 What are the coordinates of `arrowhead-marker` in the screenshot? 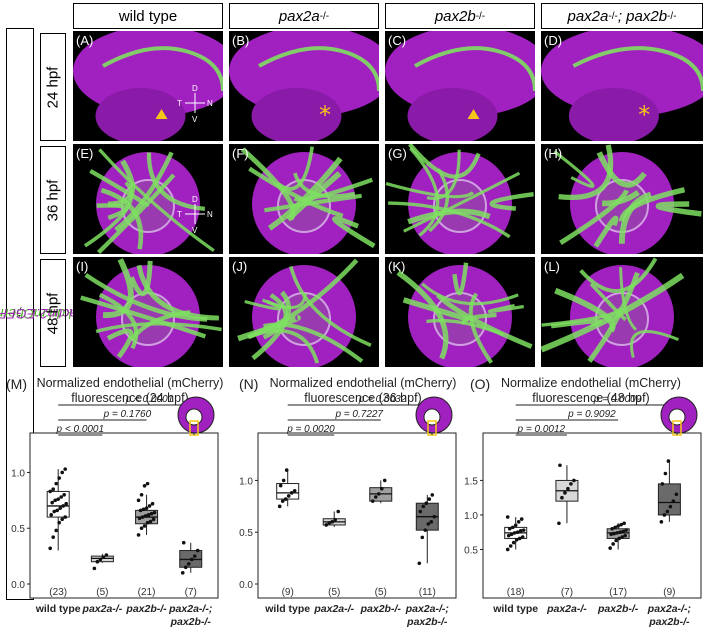 It's located at (161, 114).